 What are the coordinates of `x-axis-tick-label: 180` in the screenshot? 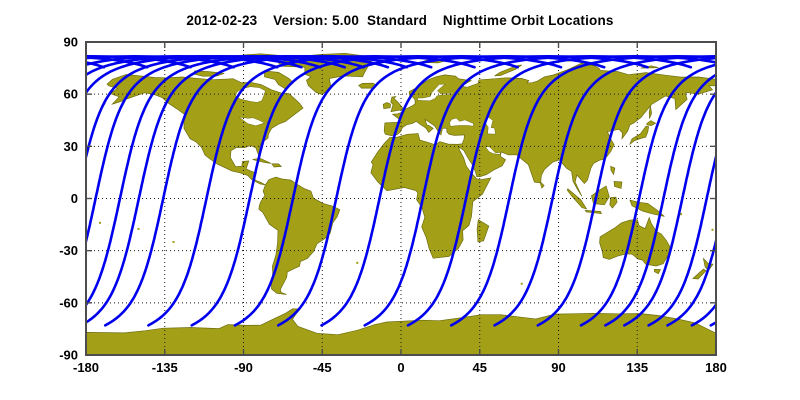 It's located at (716, 367).